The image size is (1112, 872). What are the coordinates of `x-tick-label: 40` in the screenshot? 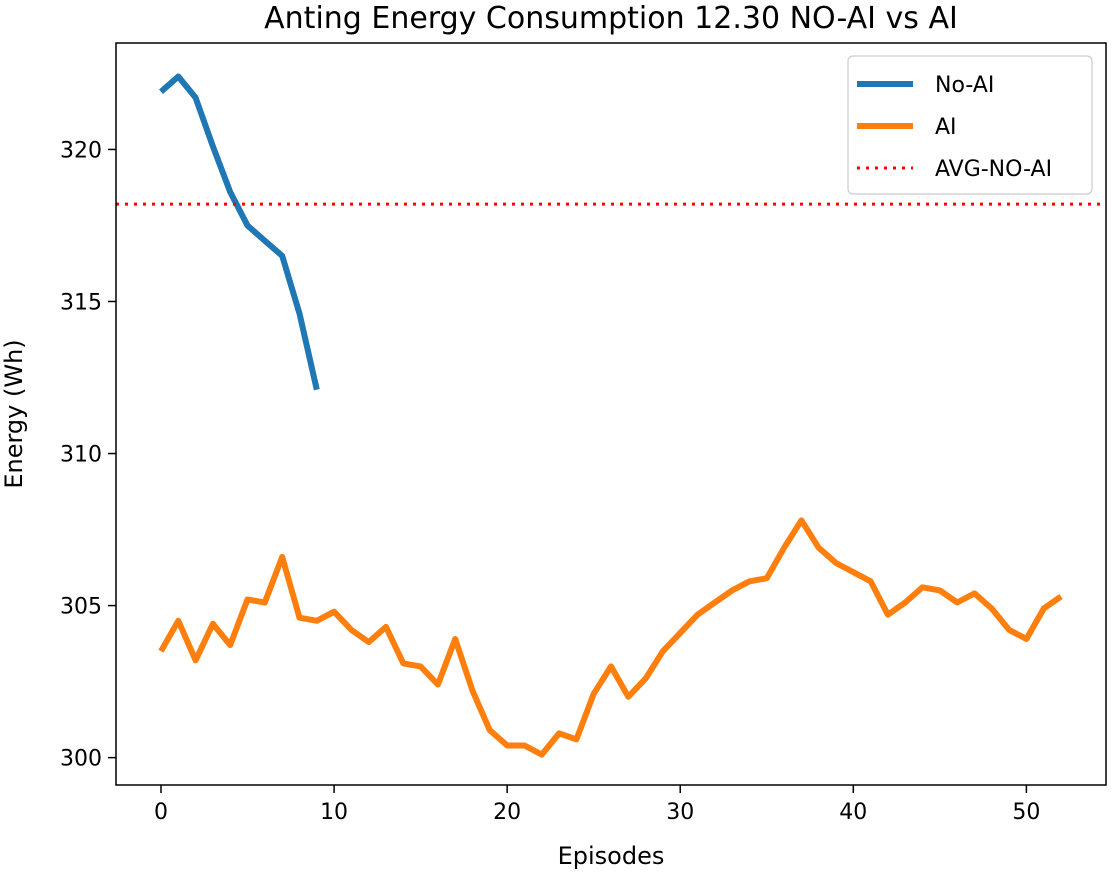 It's located at (853, 812).